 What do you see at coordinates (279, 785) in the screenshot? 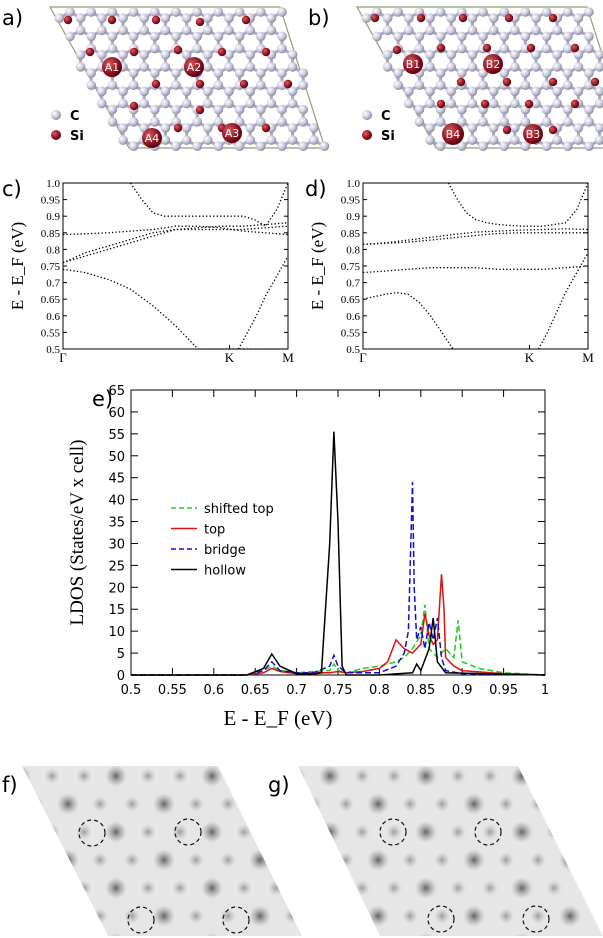
I see `panel-g-letter: g)` at bounding box center [279, 785].